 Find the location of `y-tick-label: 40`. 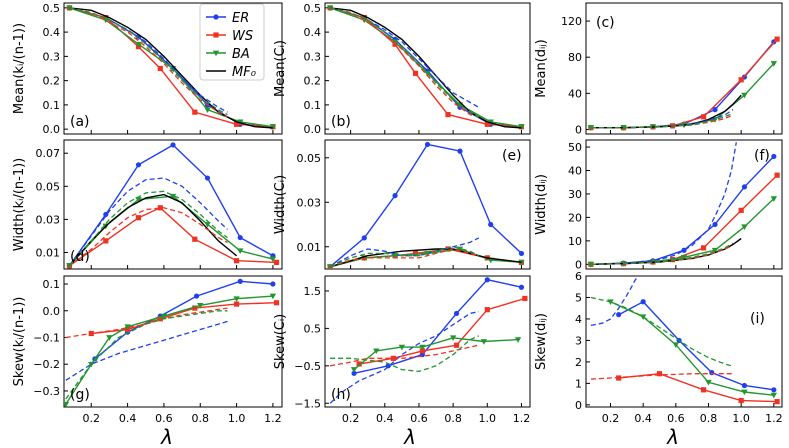

y-tick-label: 40 is located at coordinates (575, 93).